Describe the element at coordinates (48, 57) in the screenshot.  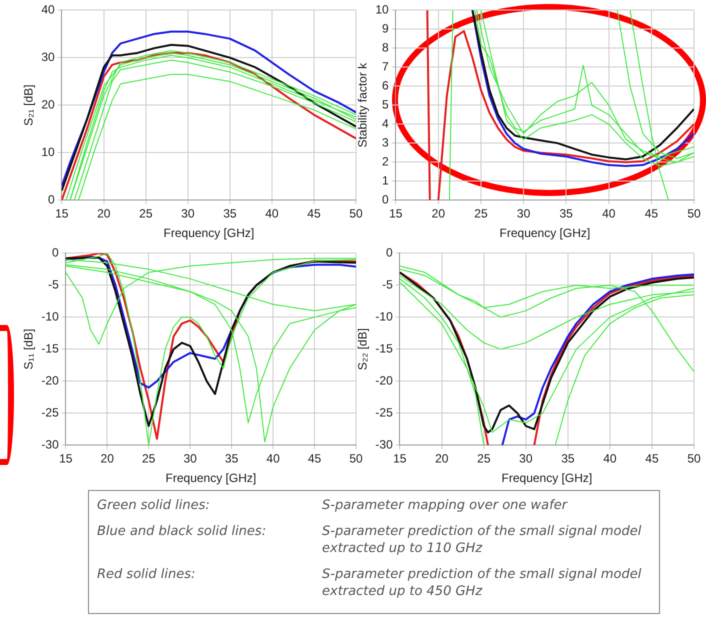
I see `y-tick-label: 30` at that location.